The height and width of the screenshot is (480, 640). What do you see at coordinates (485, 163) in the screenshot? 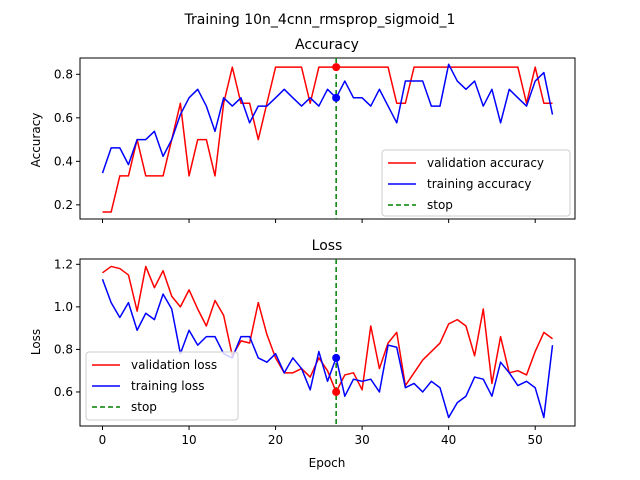
I see `accuracy-legend-validation-label: validation accuracy` at bounding box center [485, 163].